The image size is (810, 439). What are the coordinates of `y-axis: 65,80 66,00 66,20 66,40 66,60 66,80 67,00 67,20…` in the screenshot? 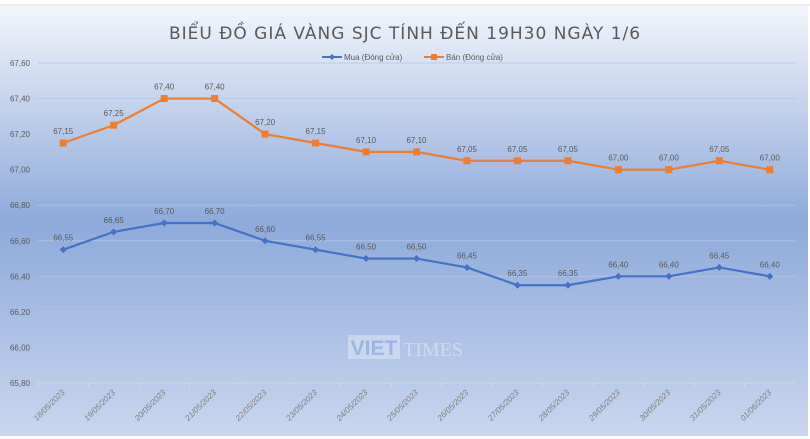 It's located at (20, 223).